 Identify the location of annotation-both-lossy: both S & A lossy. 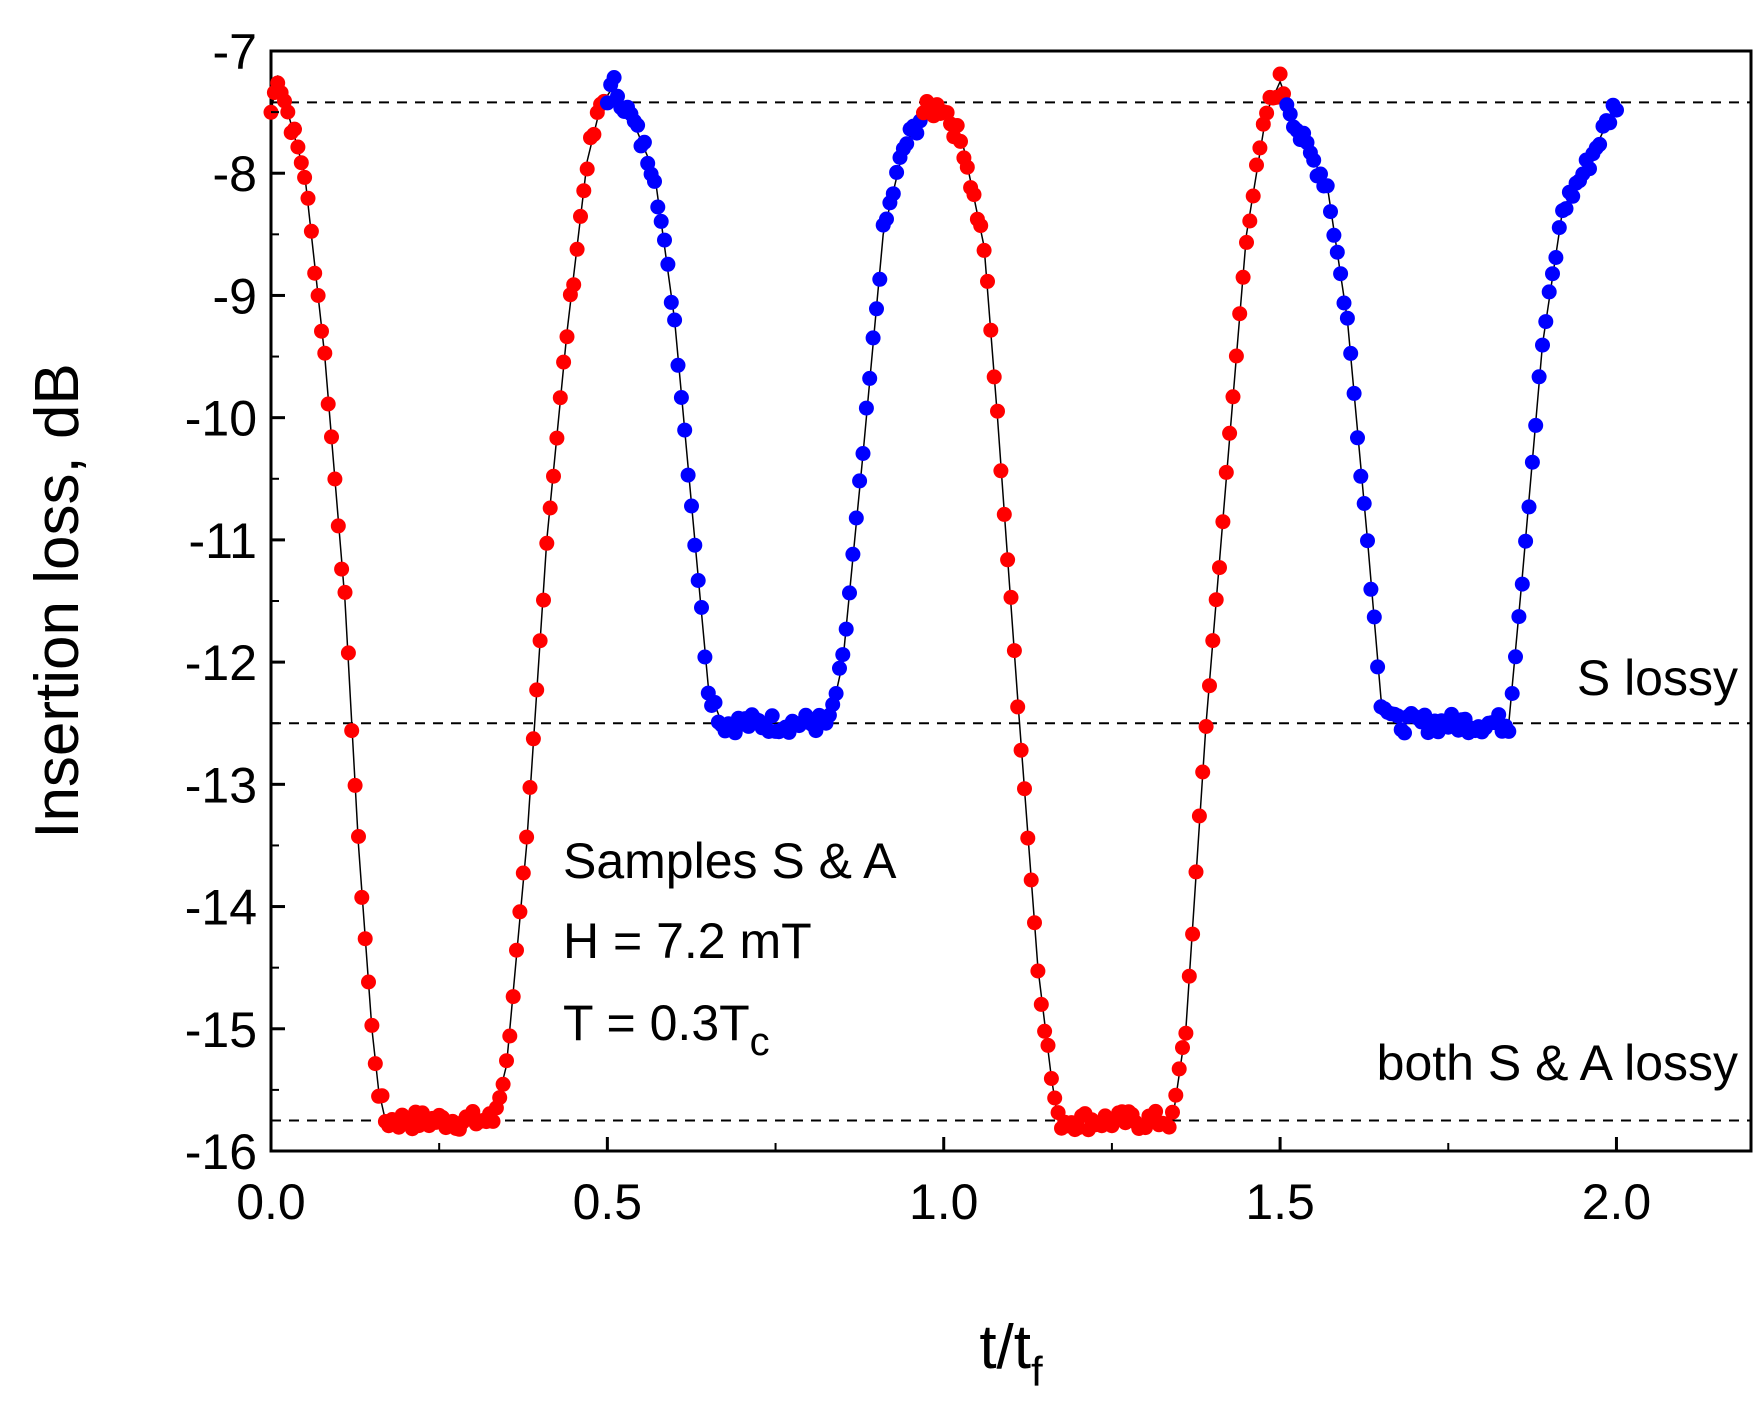
(1557, 1063).